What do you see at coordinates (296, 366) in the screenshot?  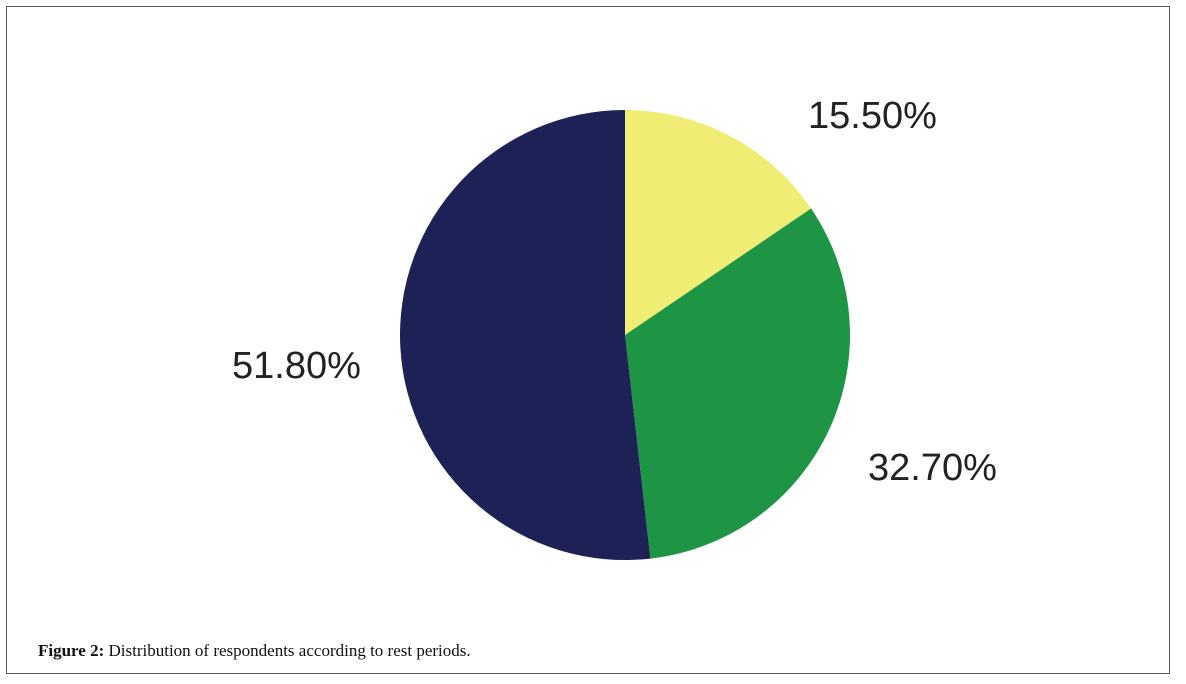 I see `slice-label: 51.80%` at bounding box center [296, 366].